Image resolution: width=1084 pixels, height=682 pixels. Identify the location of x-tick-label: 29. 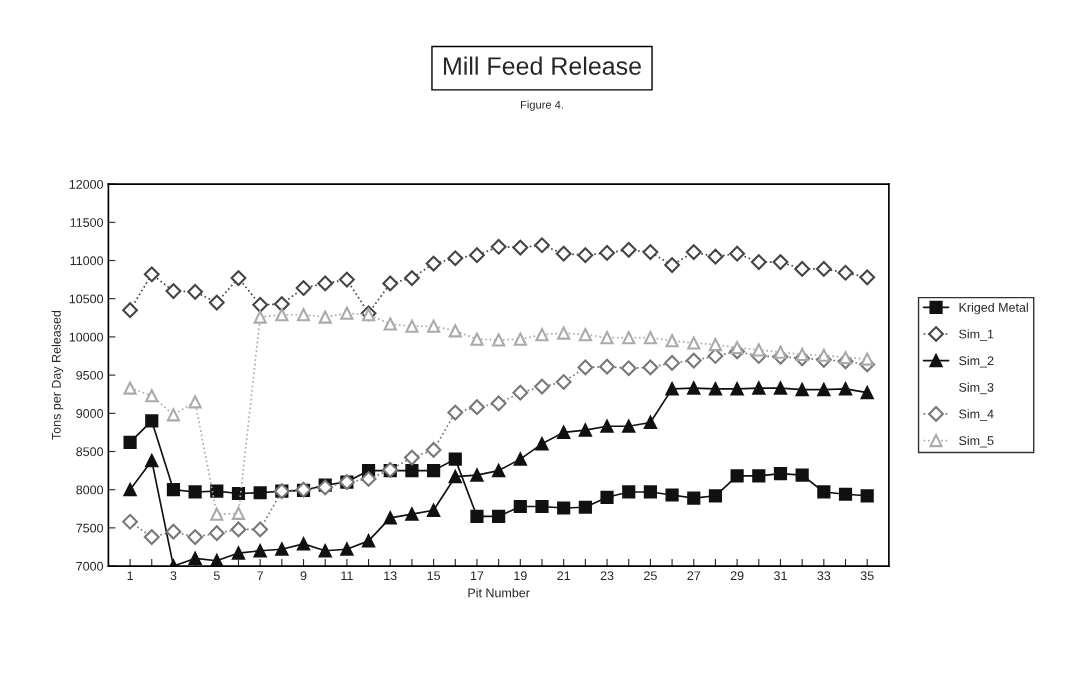
(737, 576).